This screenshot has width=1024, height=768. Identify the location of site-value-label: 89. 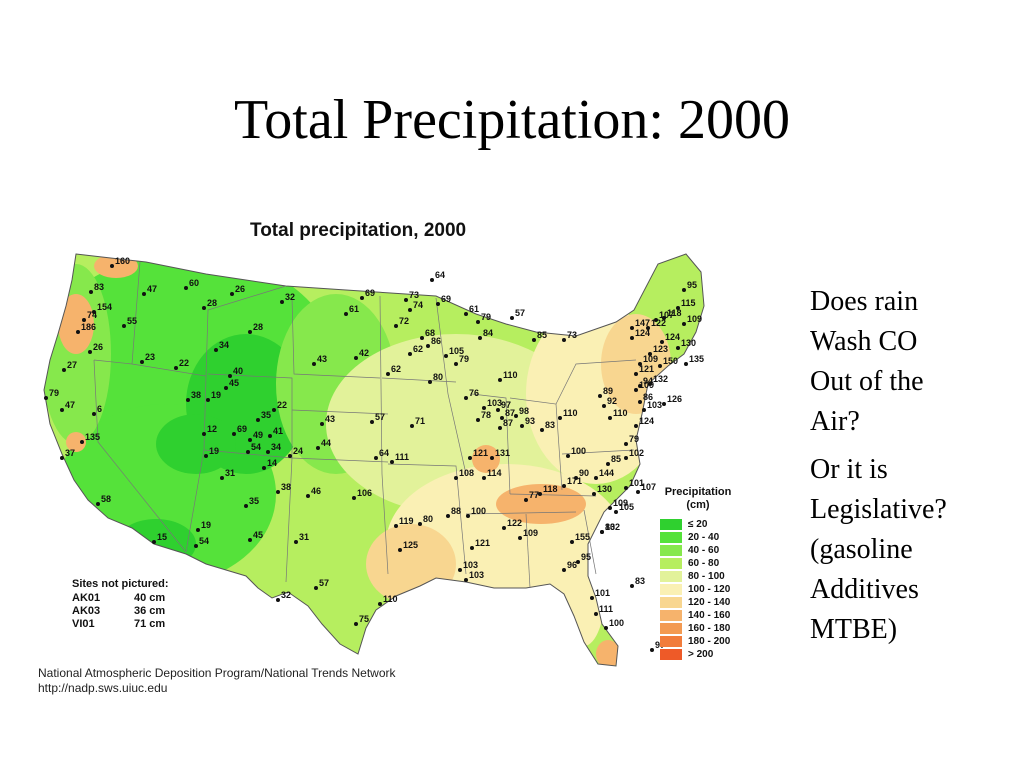
(608, 391).